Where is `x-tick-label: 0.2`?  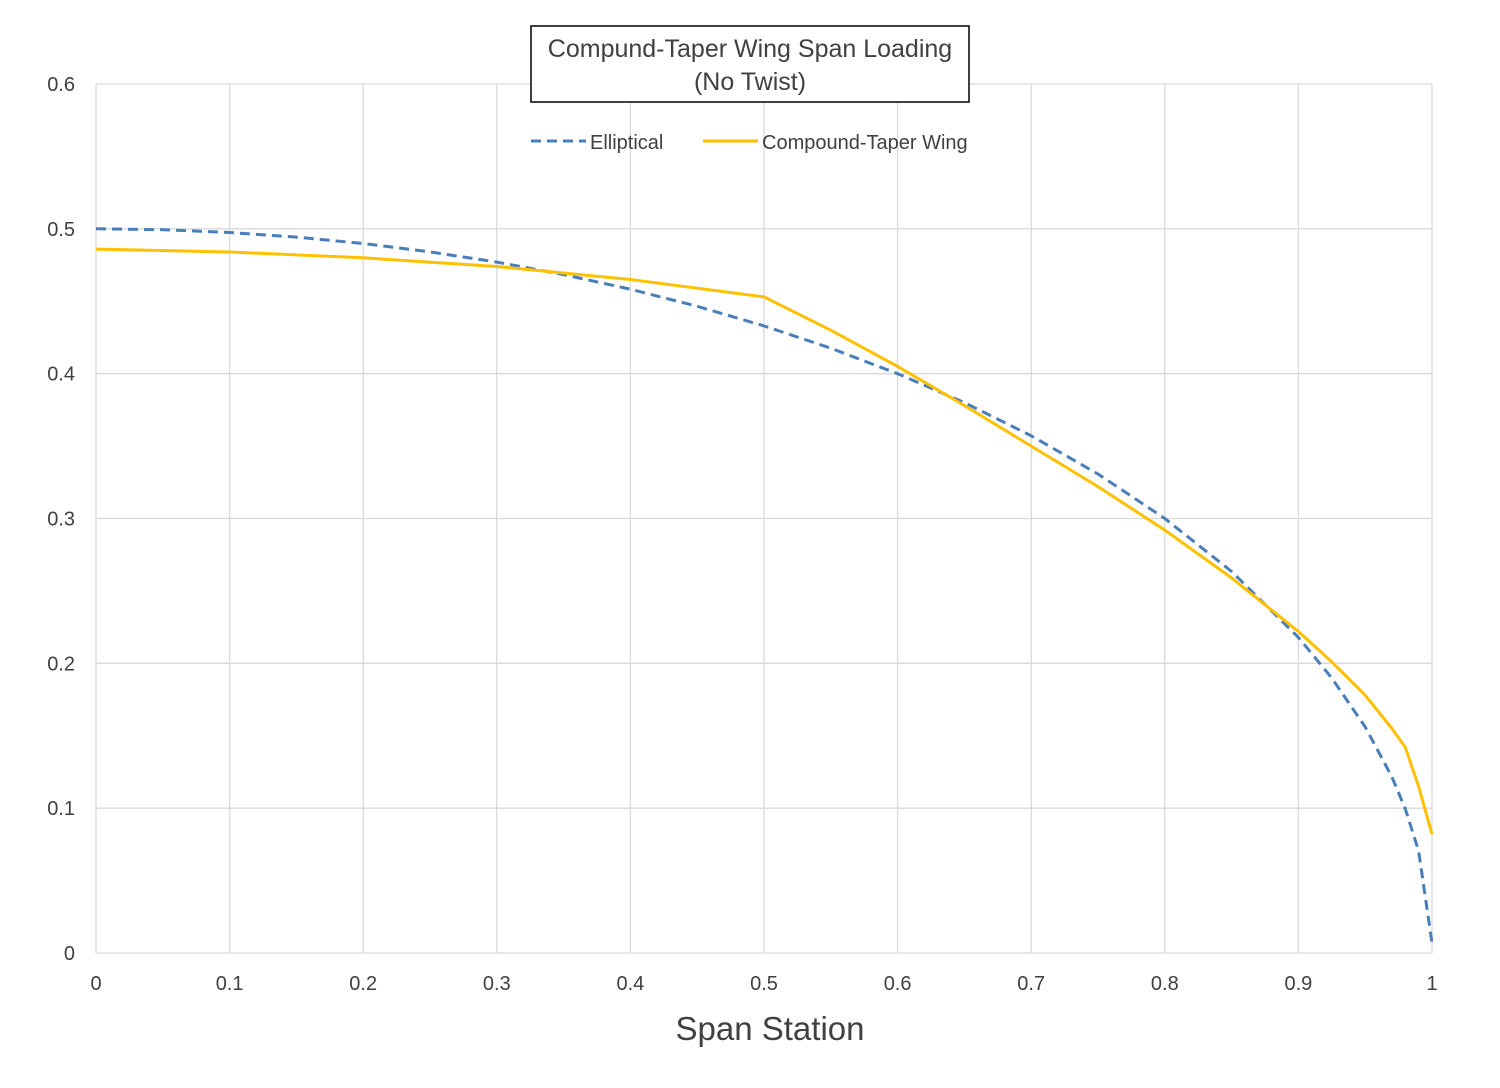 x-tick-label: 0.2 is located at coordinates (363, 984).